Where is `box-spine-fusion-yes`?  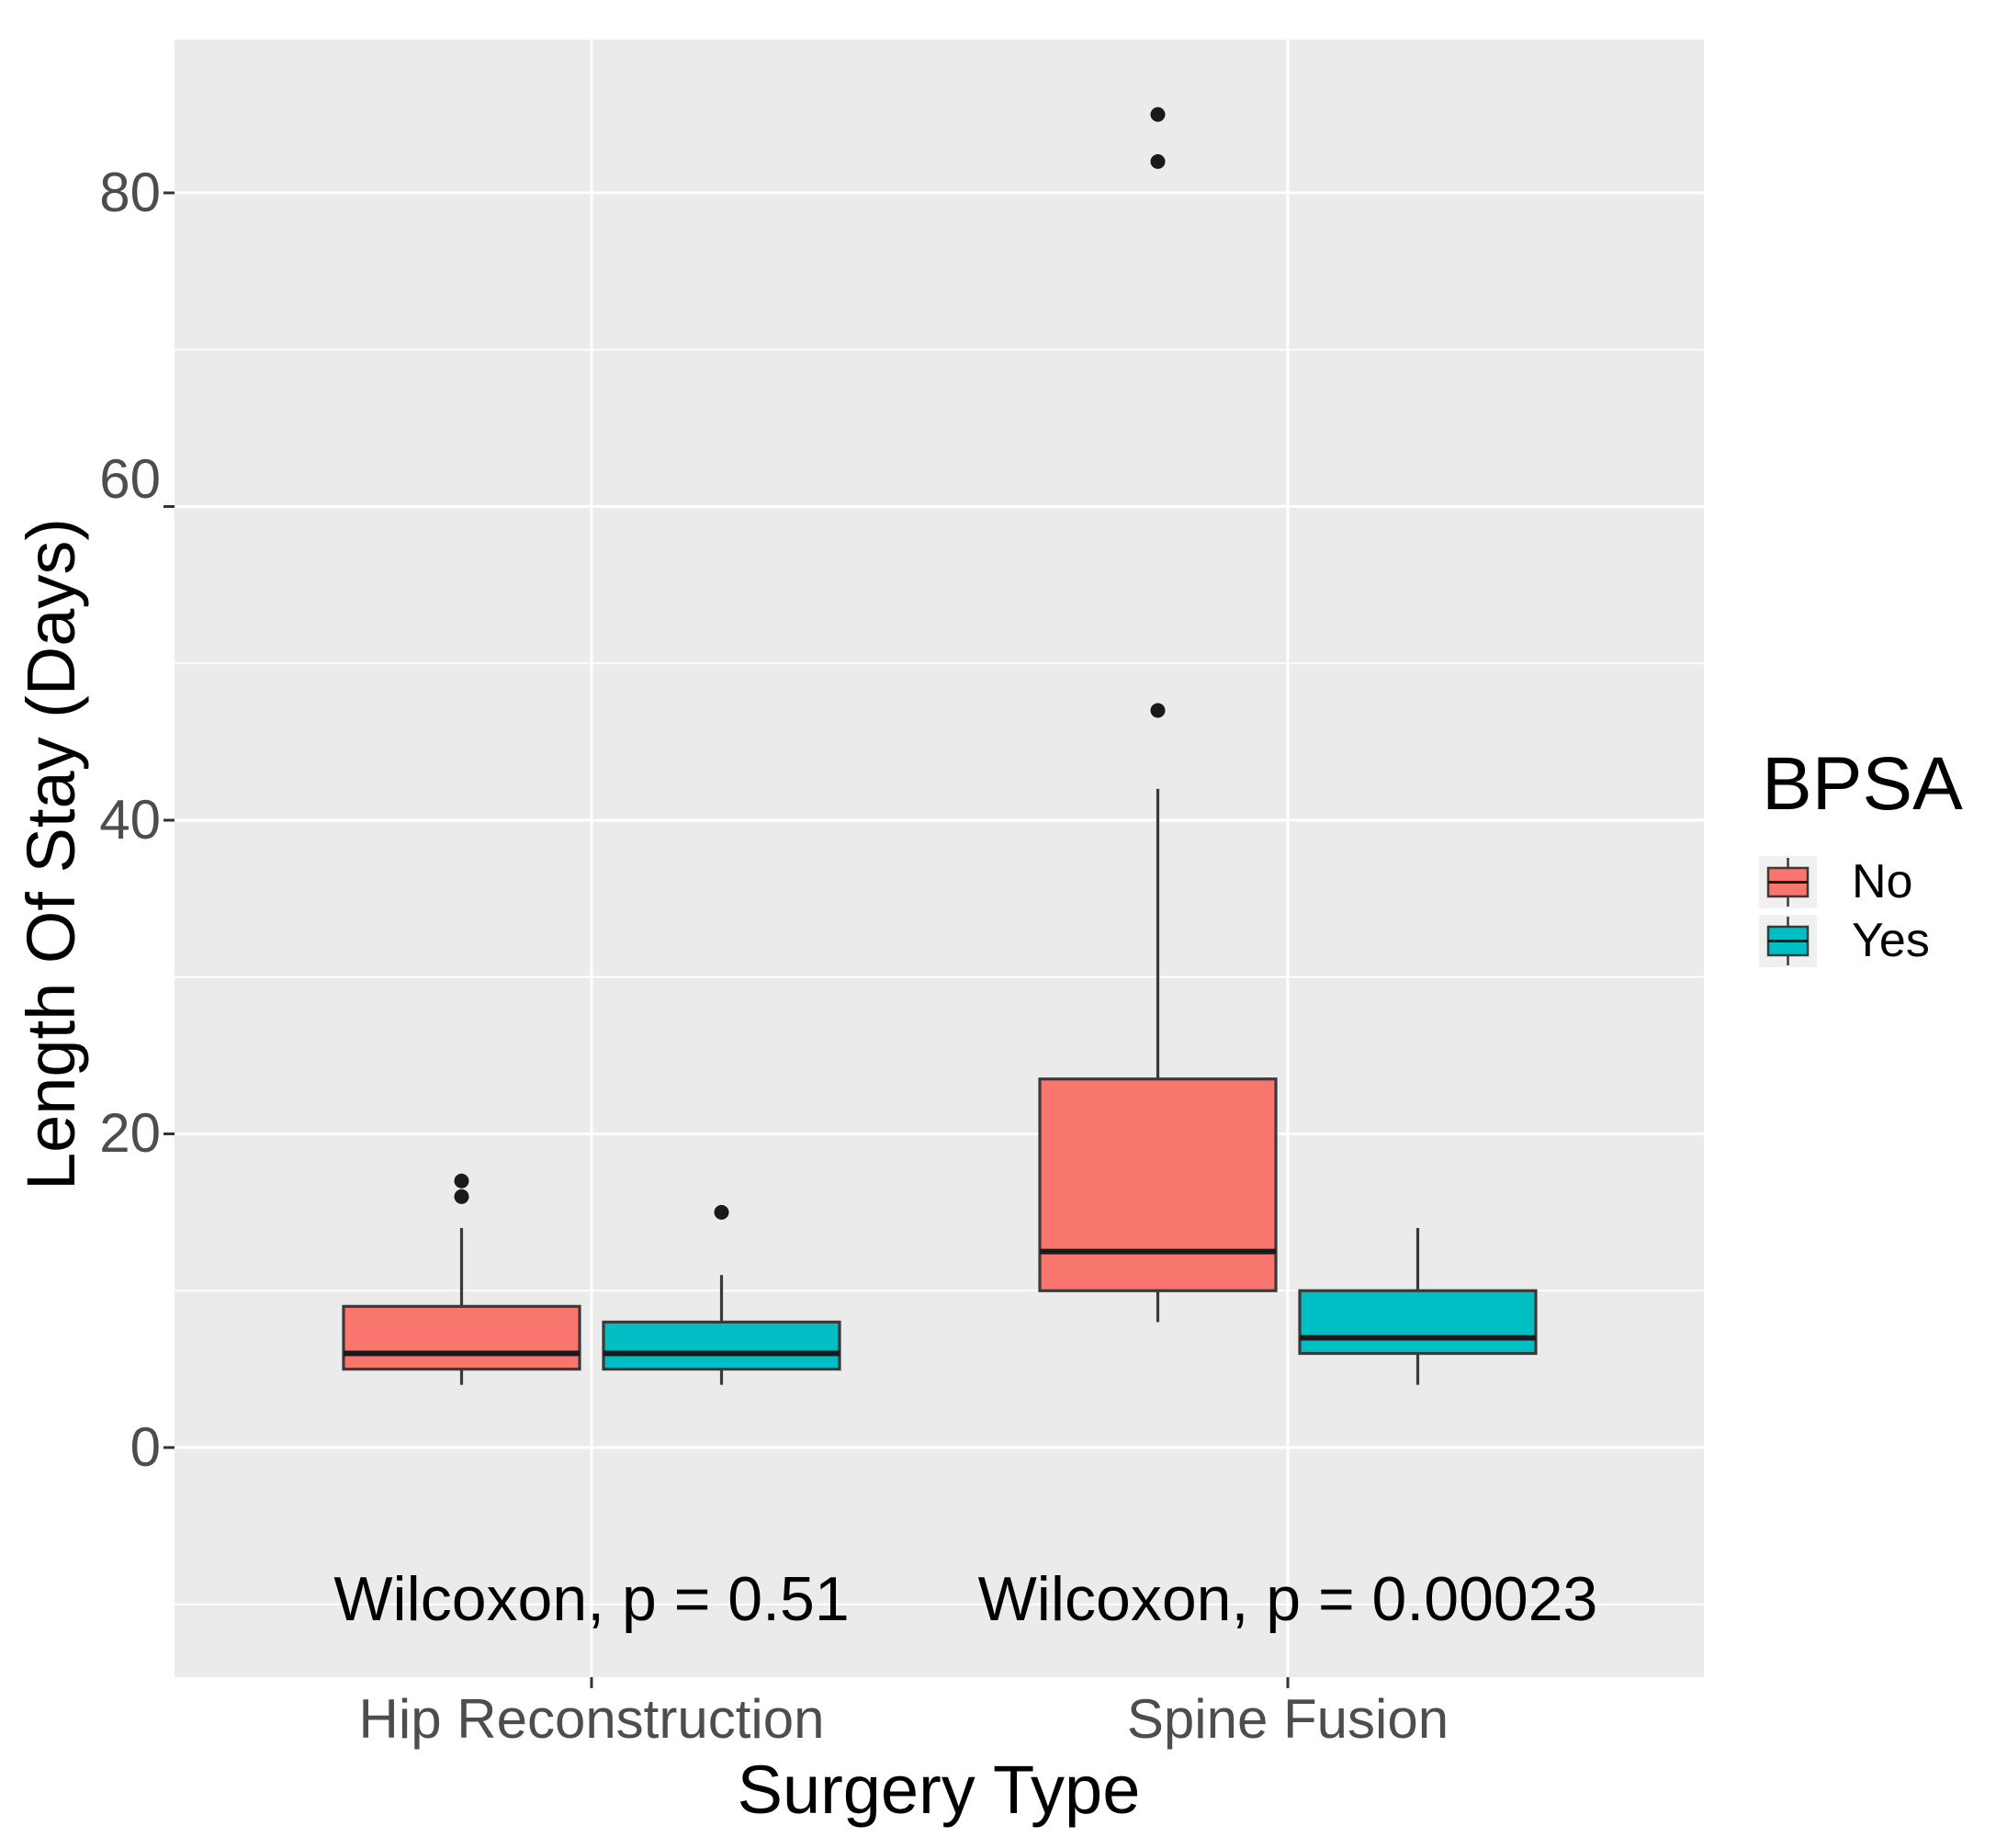 box-spine-fusion-yes is located at coordinates (1418, 1322).